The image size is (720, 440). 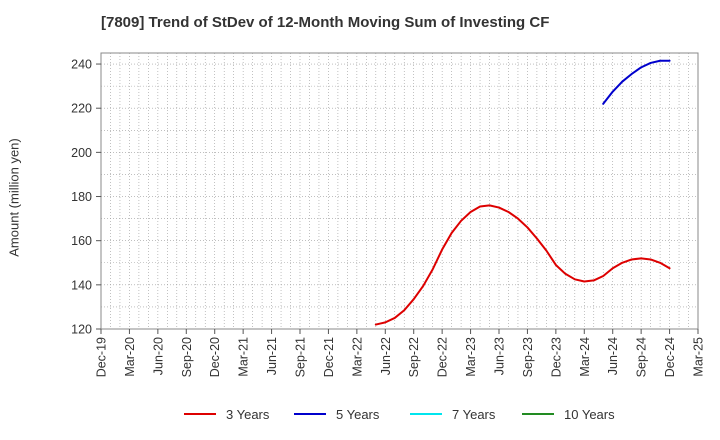 I want to click on y-tick-label: 120, so click(x=81, y=330).